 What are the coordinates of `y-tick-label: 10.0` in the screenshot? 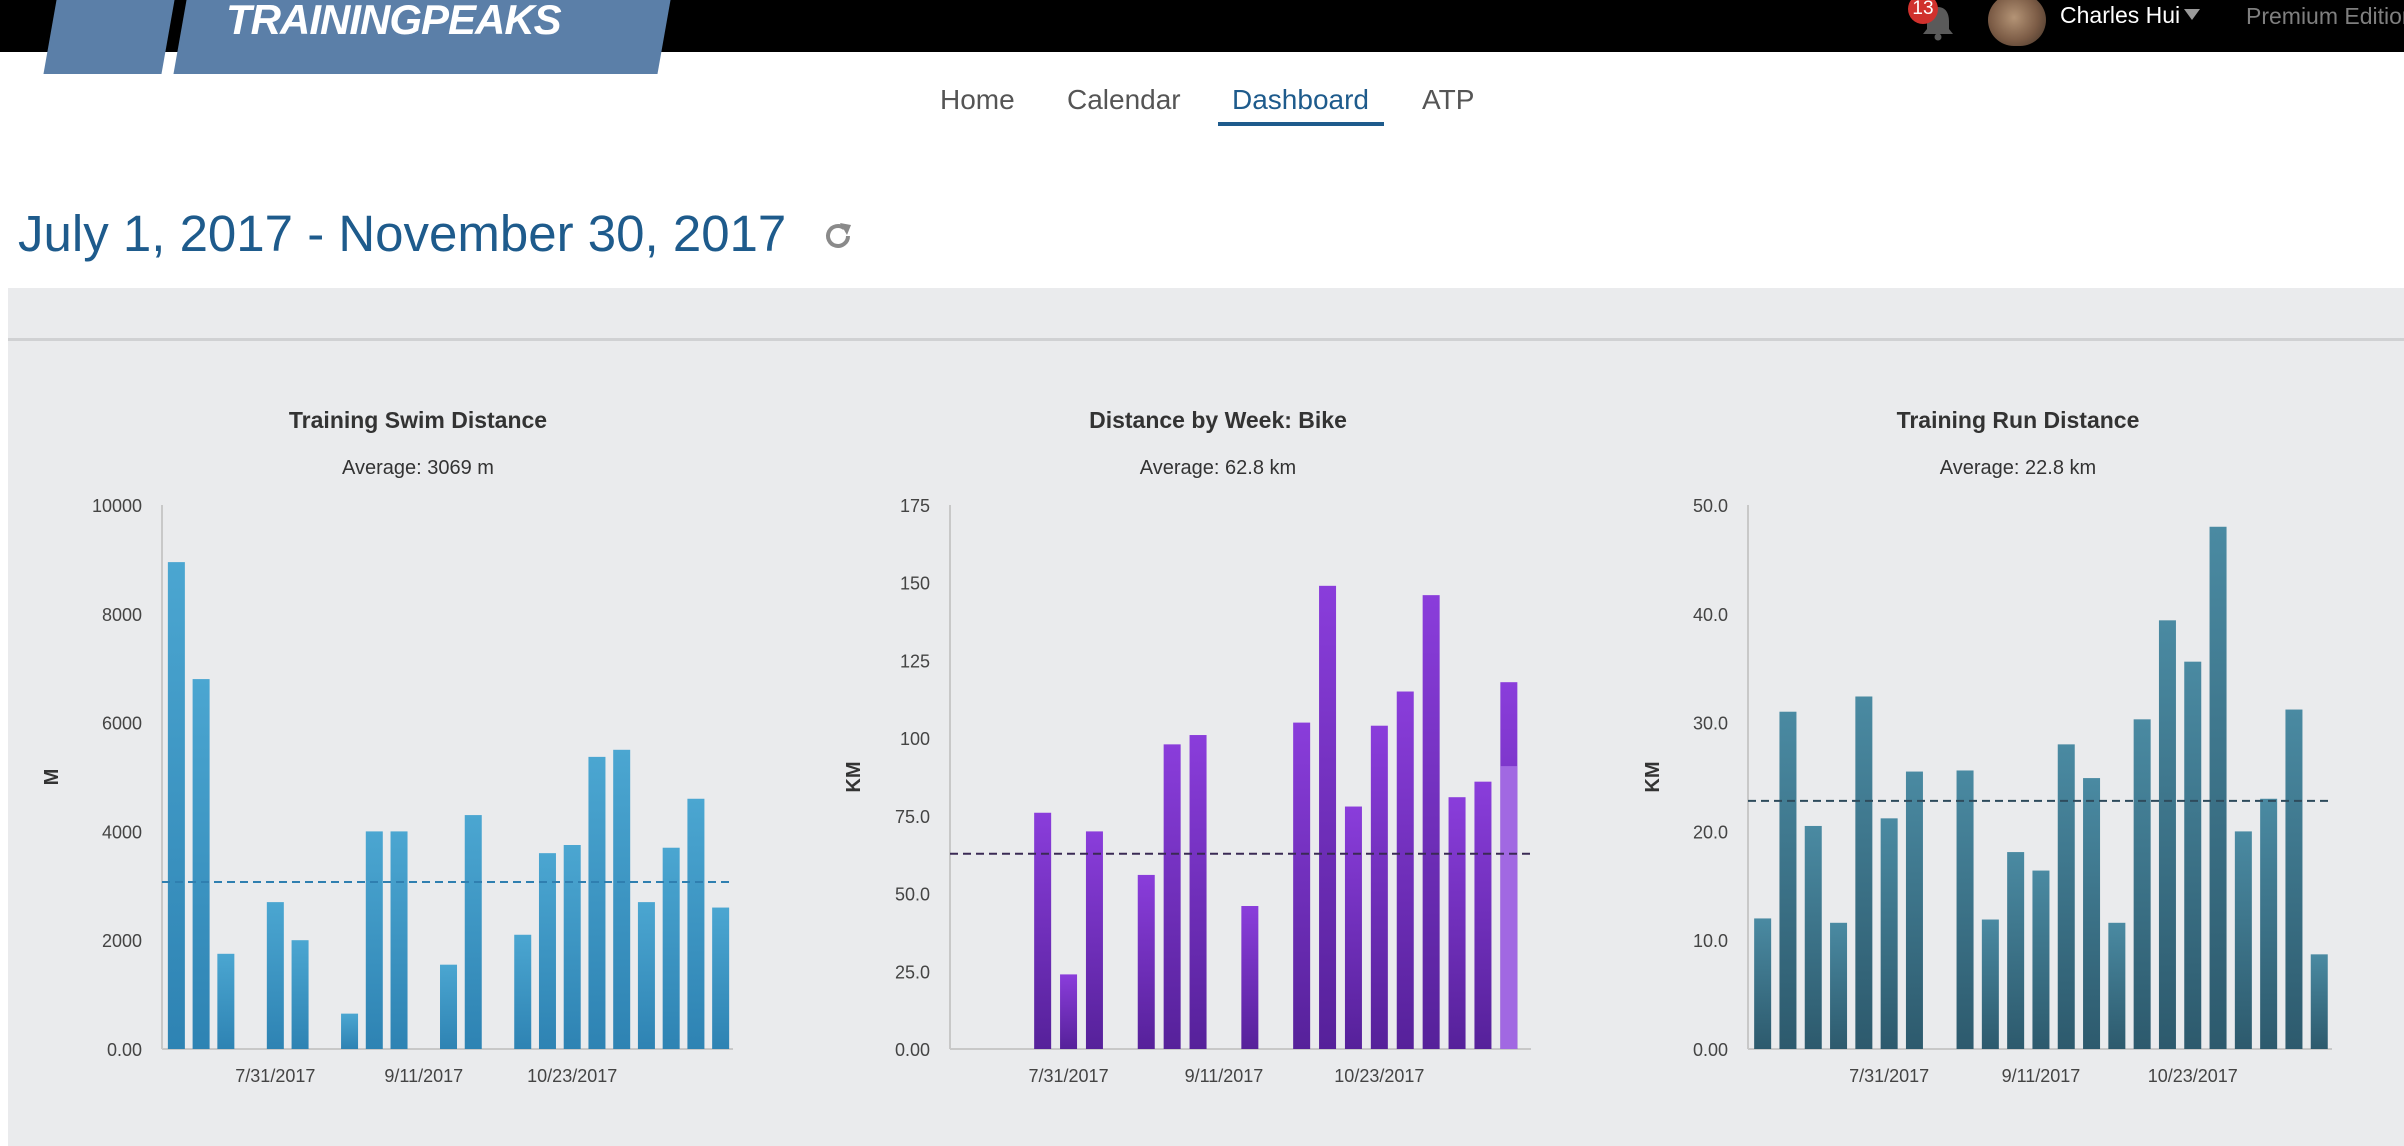 It's located at (1710, 941).